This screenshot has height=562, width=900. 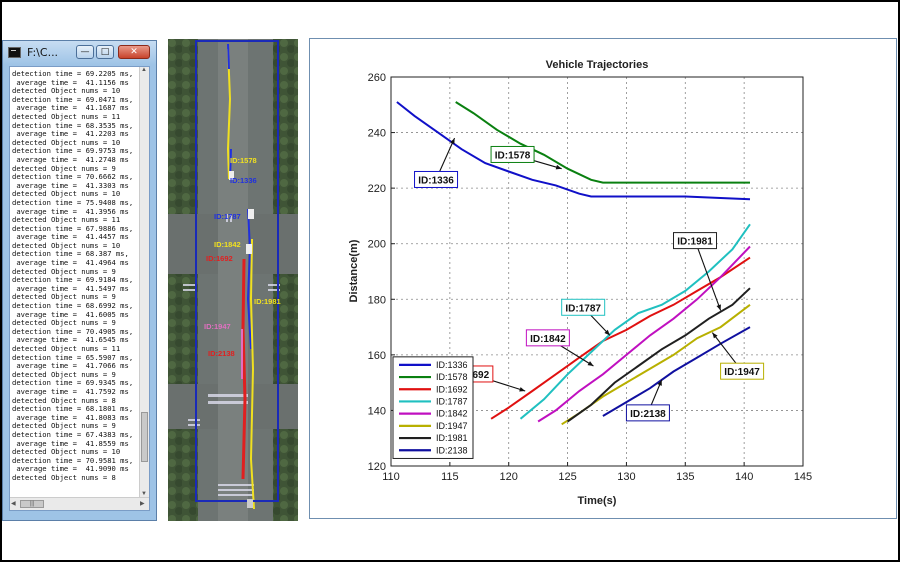 What do you see at coordinates (626, 477) in the screenshot?
I see `x-tick-label: 130` at bounding box center [626, 477].